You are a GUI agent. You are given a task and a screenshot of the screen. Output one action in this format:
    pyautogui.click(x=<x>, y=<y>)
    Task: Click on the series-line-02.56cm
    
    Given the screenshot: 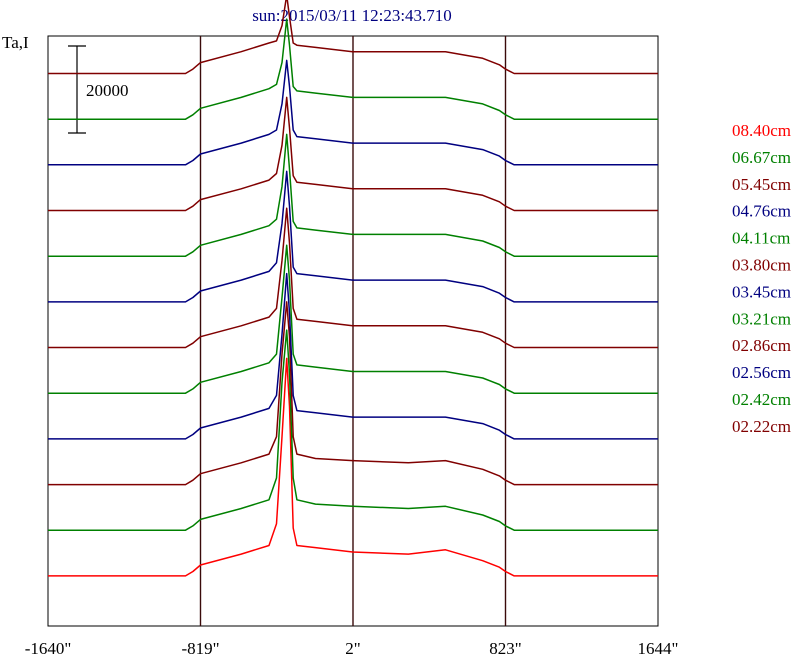 What is the action you would take?
    pyautogui.click(x=353, y=112)
    